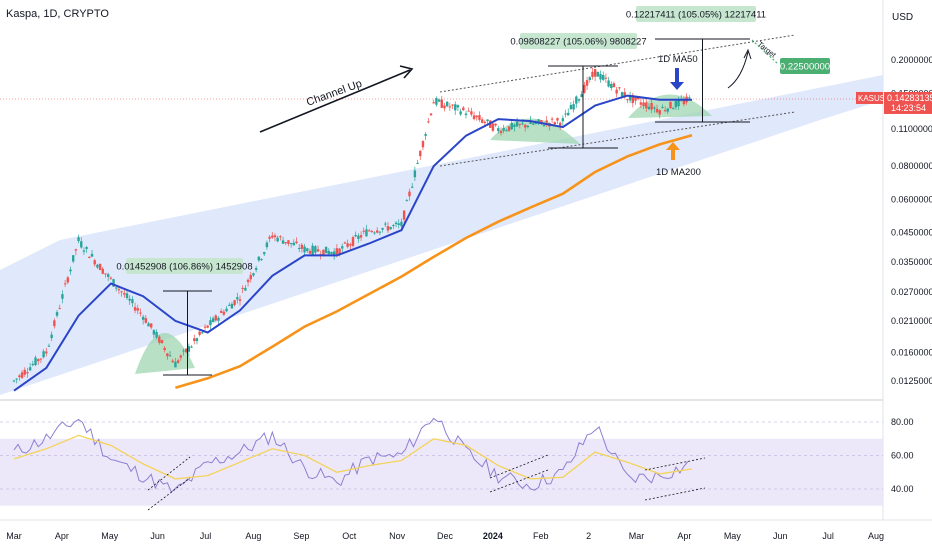  Describe the element at coordinates (397, 536) in the screenshot. I see `time-tick-label: Nov` at that location.